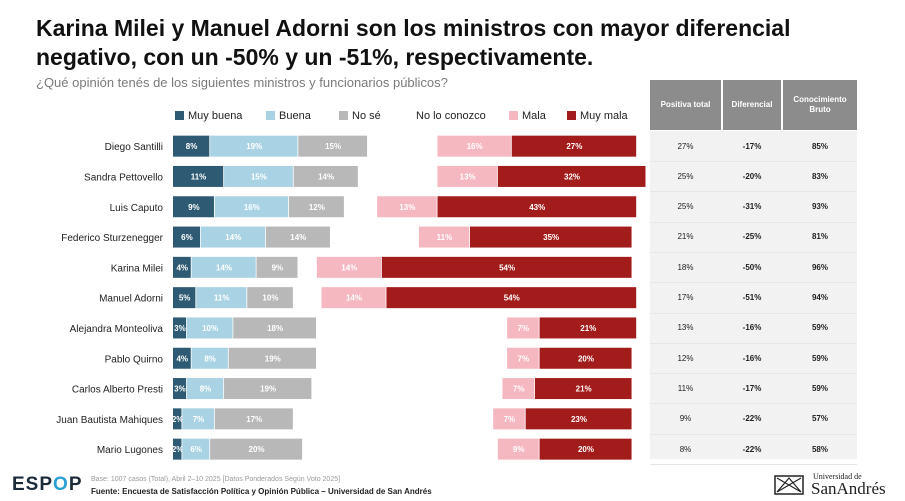 The image size is (905, 501). I want to click on table-row: 9% -22% 57%, so click(753, 419).